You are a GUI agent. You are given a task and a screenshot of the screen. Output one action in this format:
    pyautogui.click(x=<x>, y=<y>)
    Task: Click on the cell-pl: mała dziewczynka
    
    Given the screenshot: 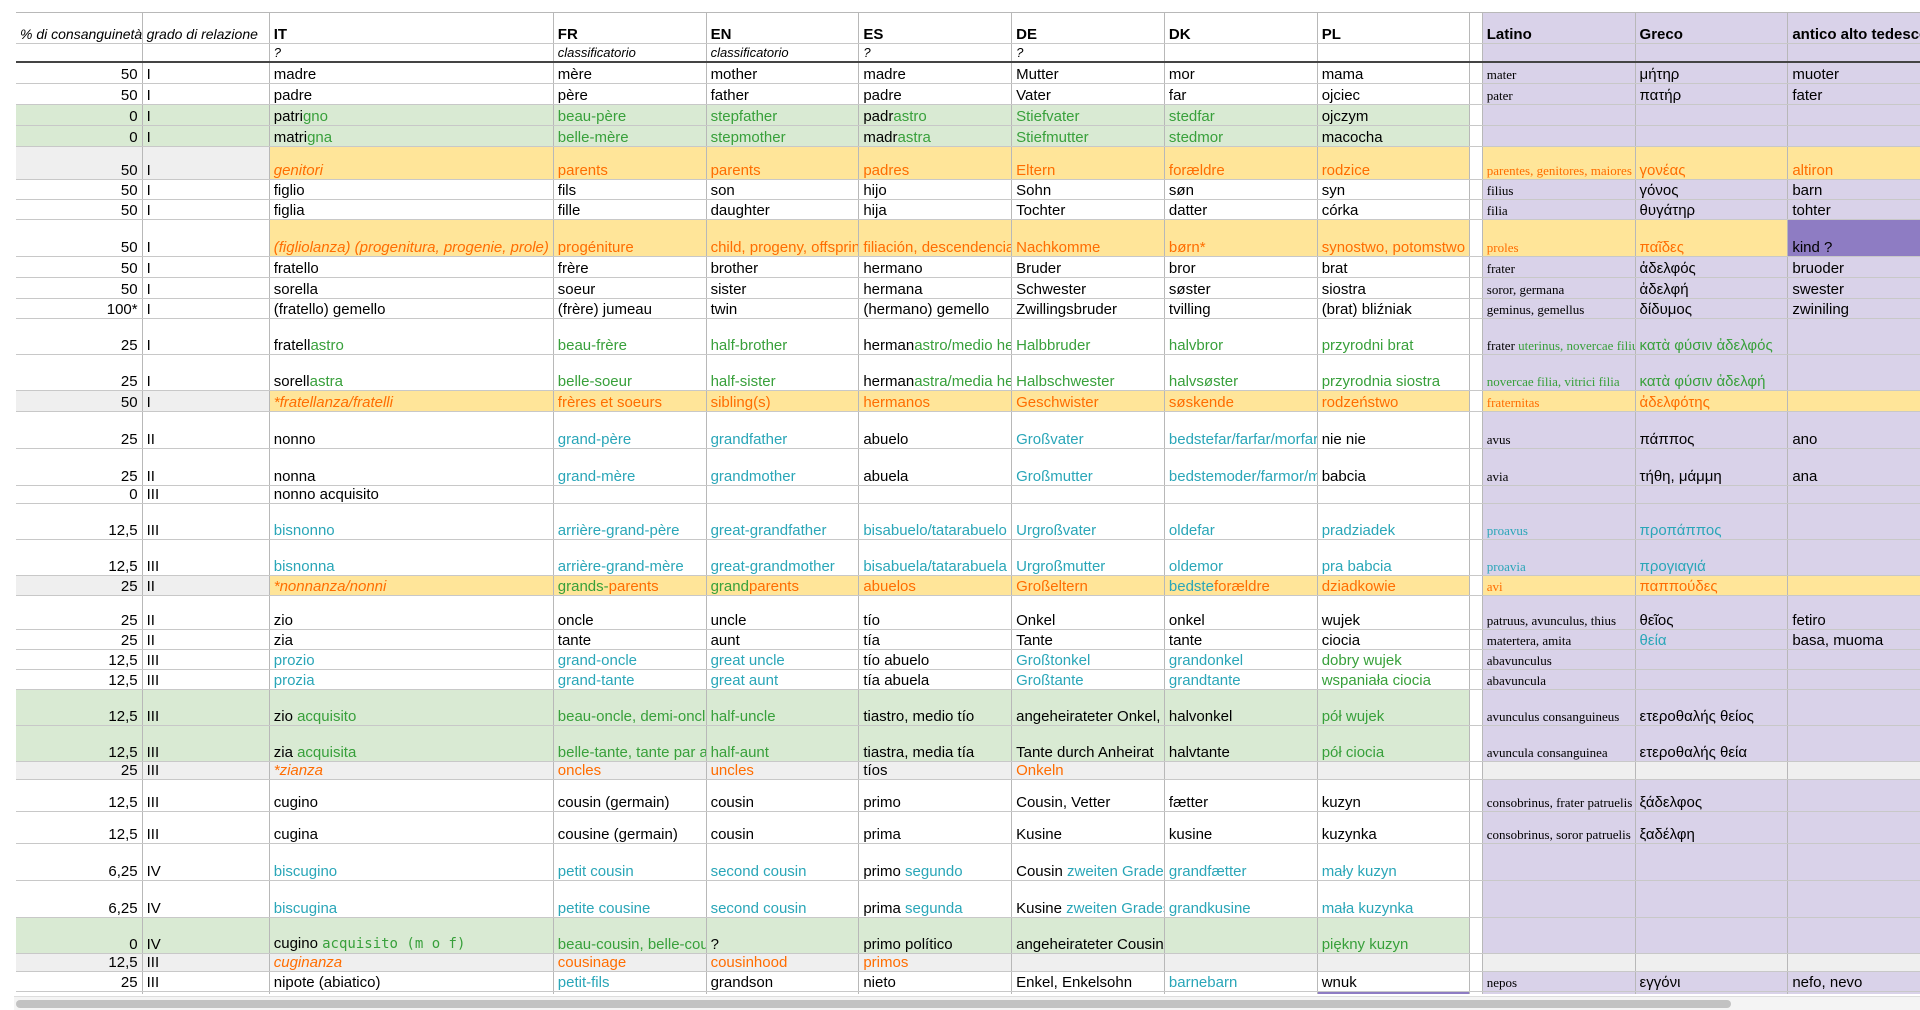 What is the action you would take?
    pyautogui.click(x=1394, y=992)
    